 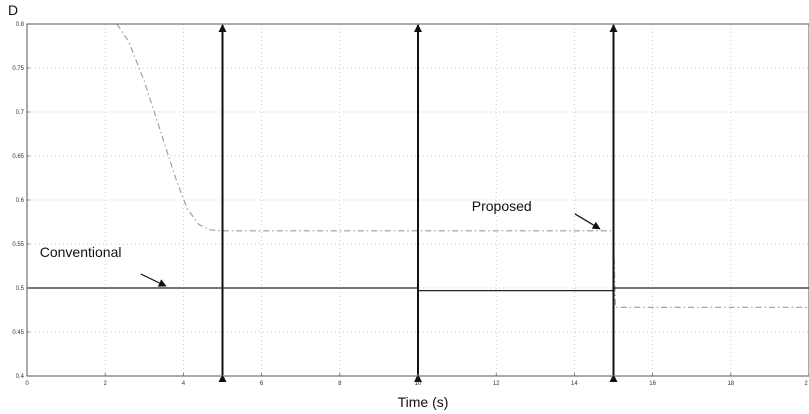 What do you see at coordinates (496, 384) in the screenshot?
I see `x-tick-label: 12` at bounding box center [496, 384].